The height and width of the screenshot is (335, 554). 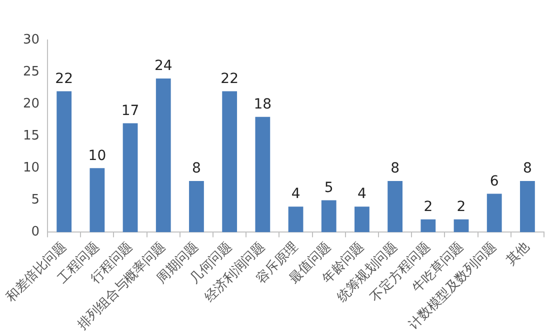 What do you see at coordinates (35, 200) in the screenshot?
I see `y-tick-label: 5` at bounding box center [35, 200].